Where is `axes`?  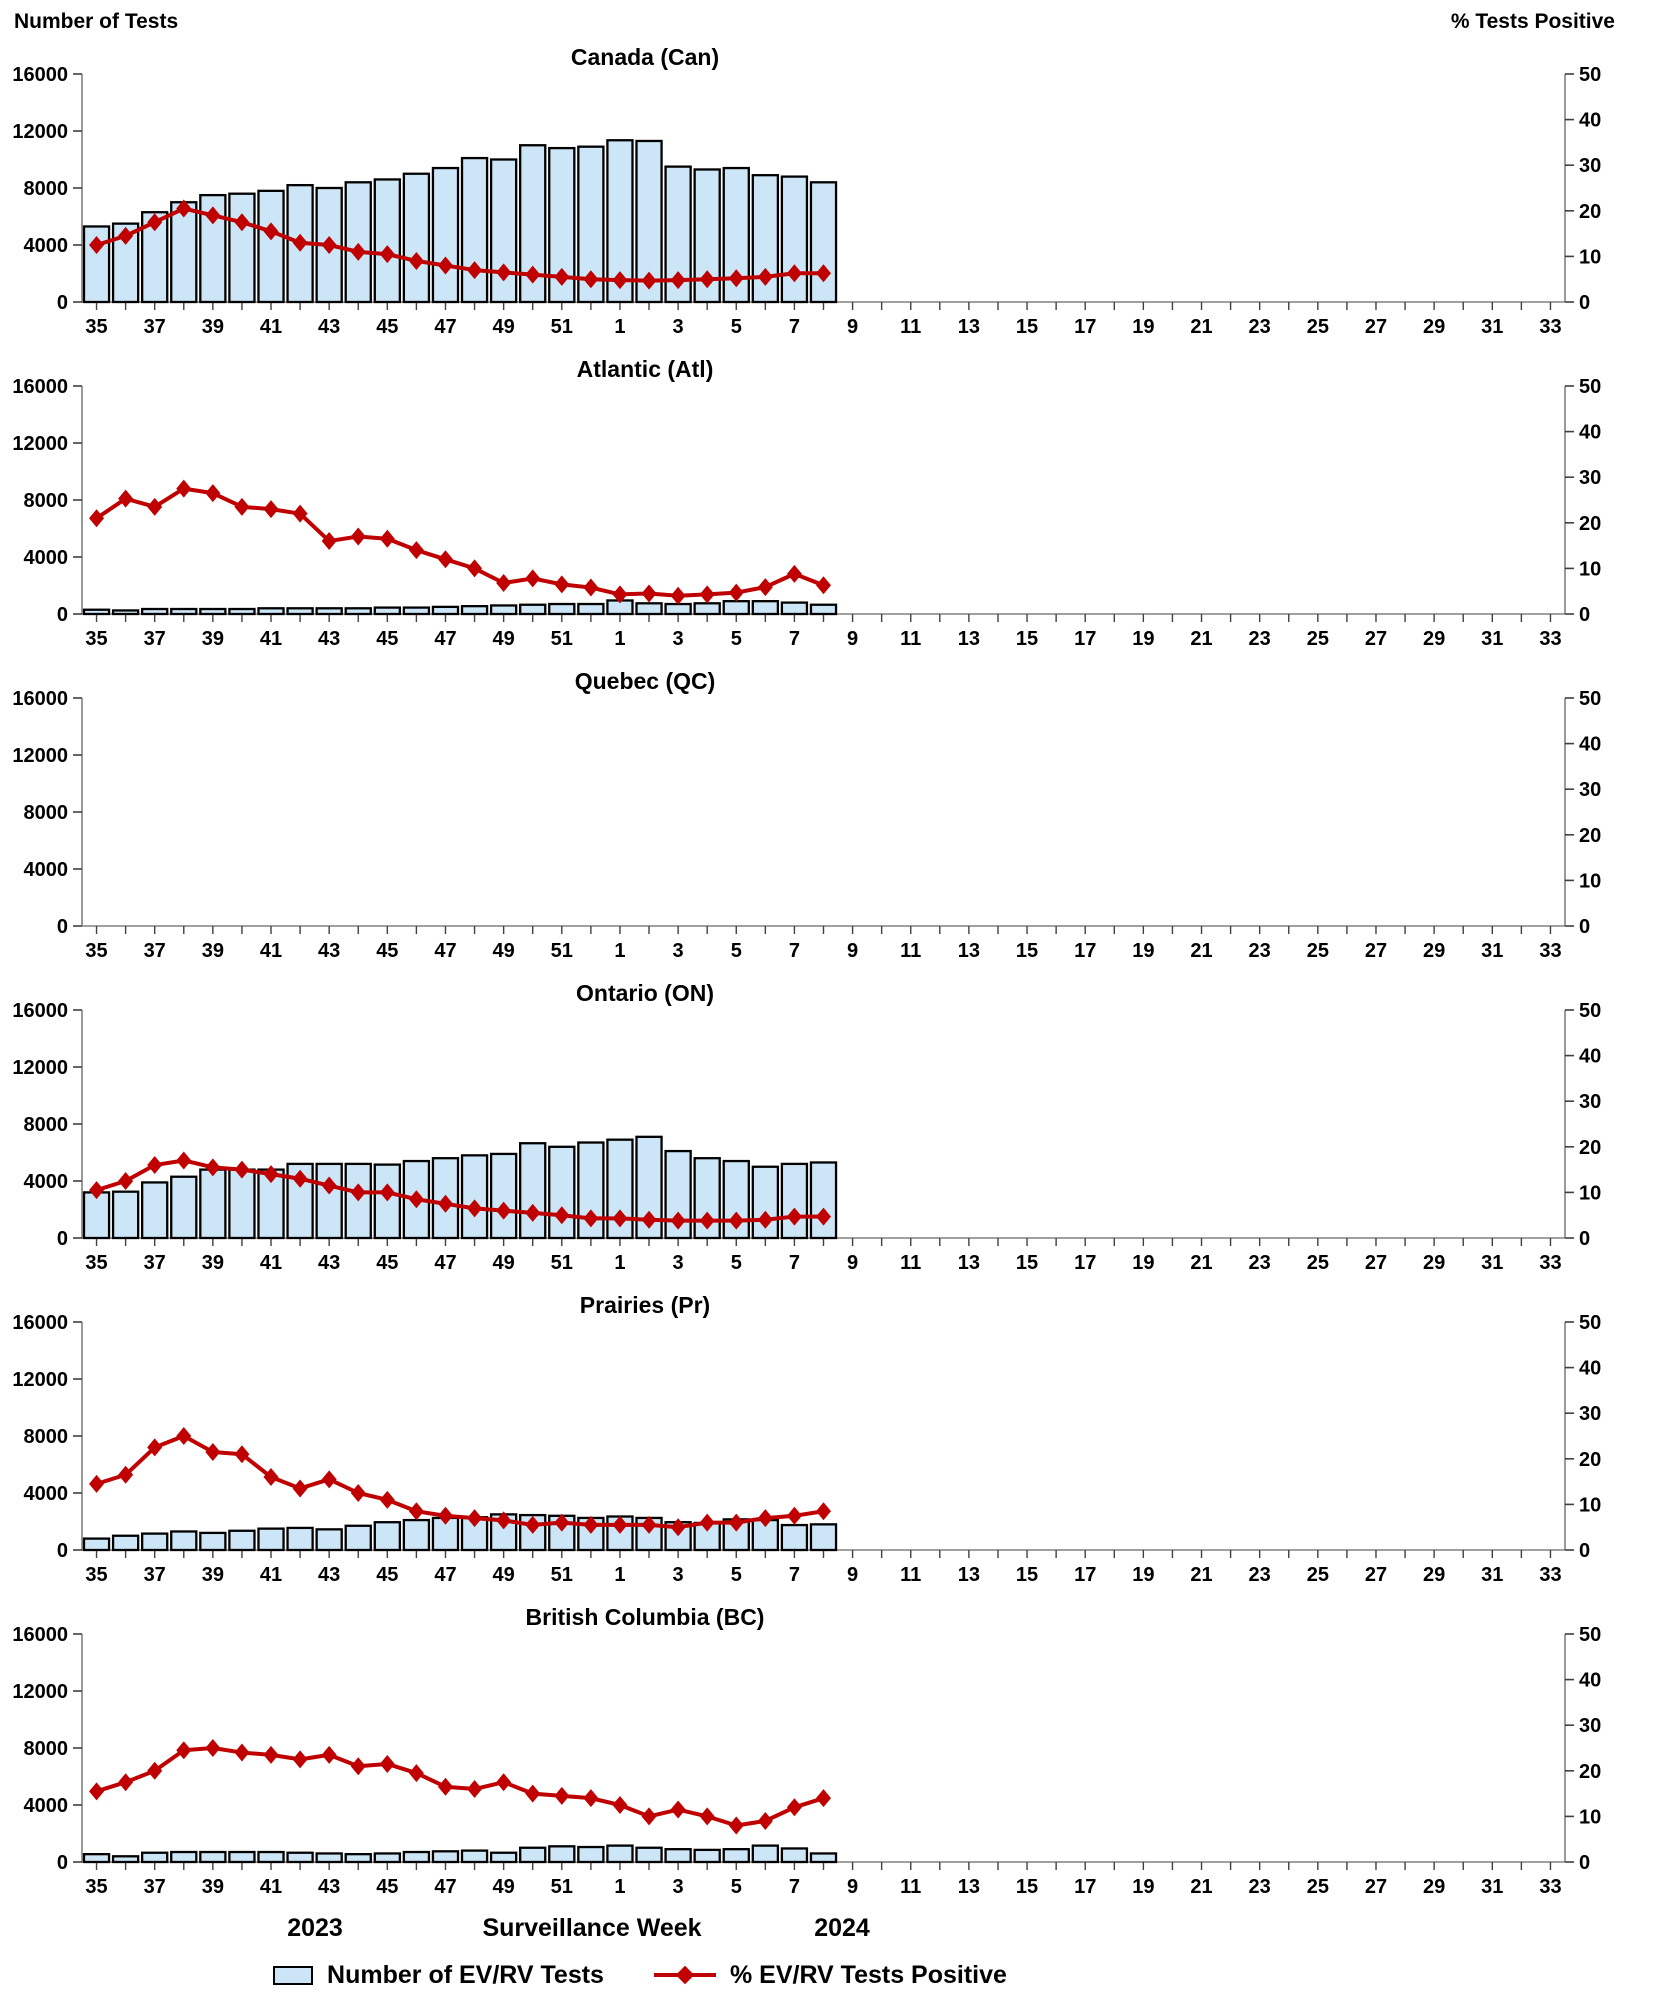 axes is located at coordinates (823, 1748).